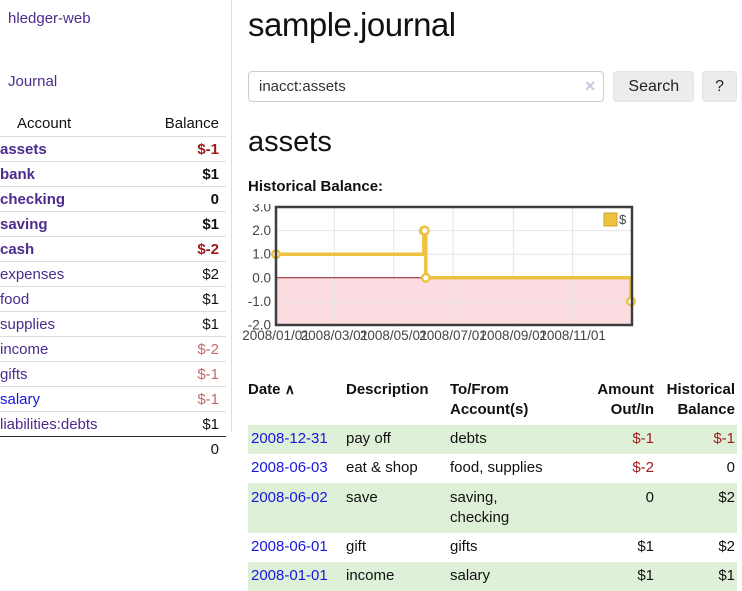 The width and height of the screenshot is (742, 591). I want to click on account-link: checking, so click(33, 199).